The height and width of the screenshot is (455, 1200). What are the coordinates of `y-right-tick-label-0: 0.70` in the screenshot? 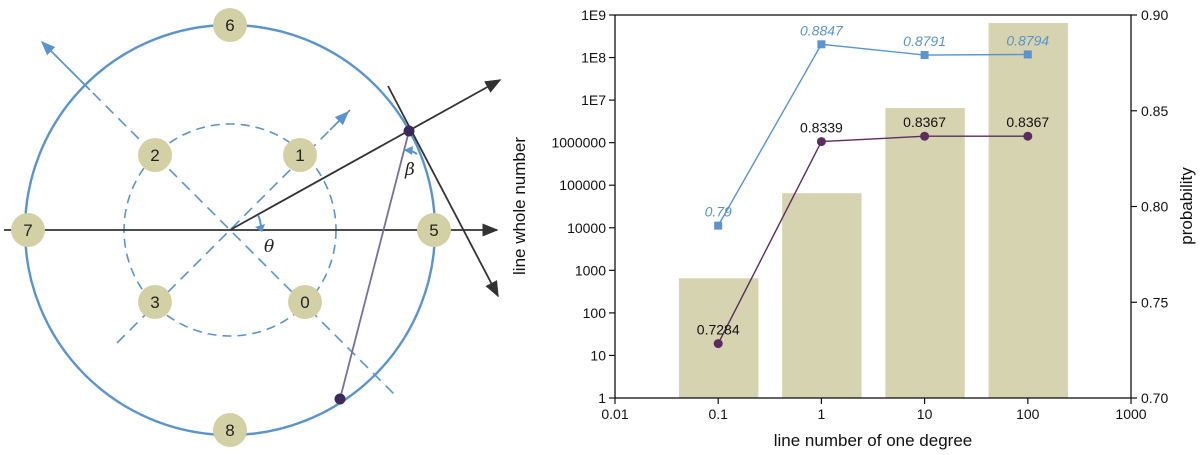 It's located at (1154, 398).